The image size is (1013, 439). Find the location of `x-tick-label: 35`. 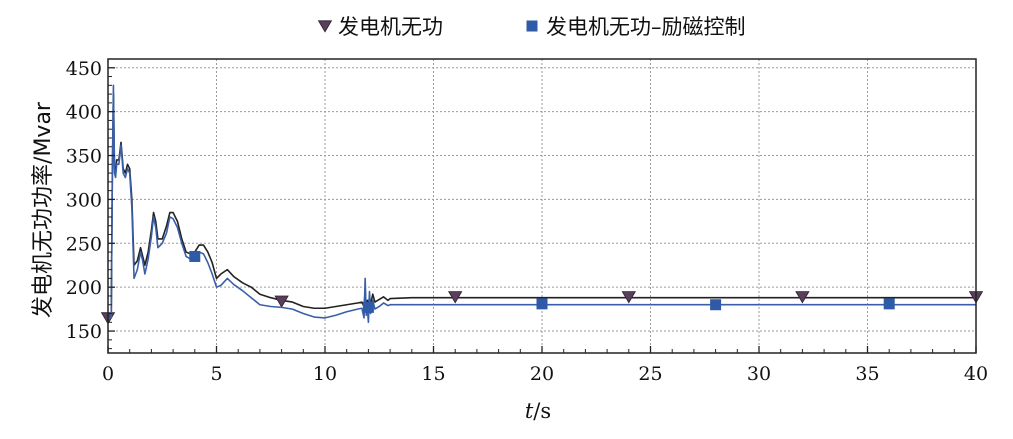

x-tick-label: 35 is located at coordinates (867, 374).